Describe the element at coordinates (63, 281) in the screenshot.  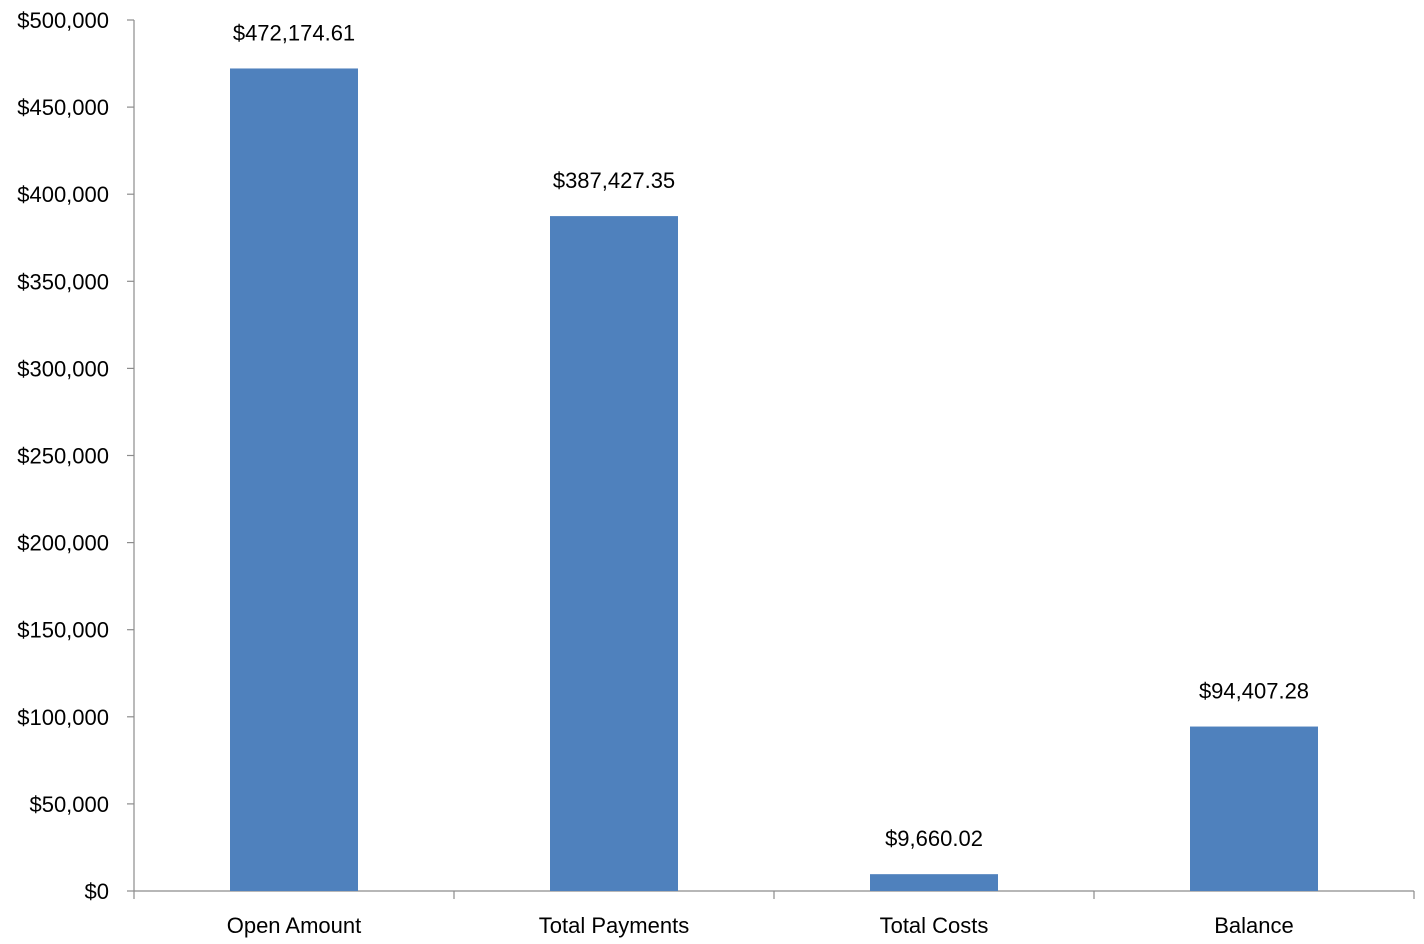
I see `y-tick-label: $350,000` at that location.